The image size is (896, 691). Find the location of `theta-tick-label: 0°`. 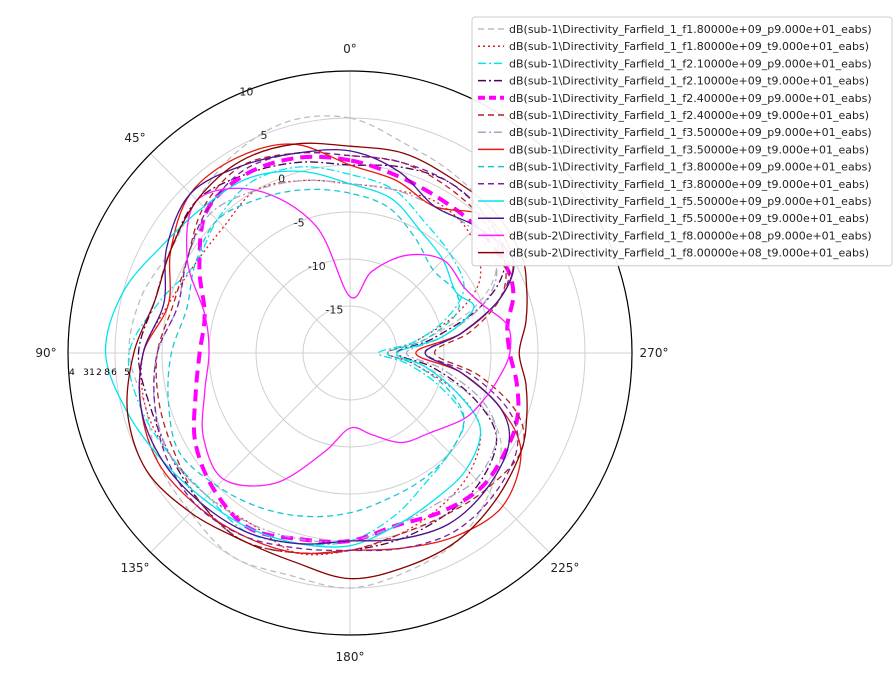

theta-tick-label: 0° is located at coordinates (350, 49).